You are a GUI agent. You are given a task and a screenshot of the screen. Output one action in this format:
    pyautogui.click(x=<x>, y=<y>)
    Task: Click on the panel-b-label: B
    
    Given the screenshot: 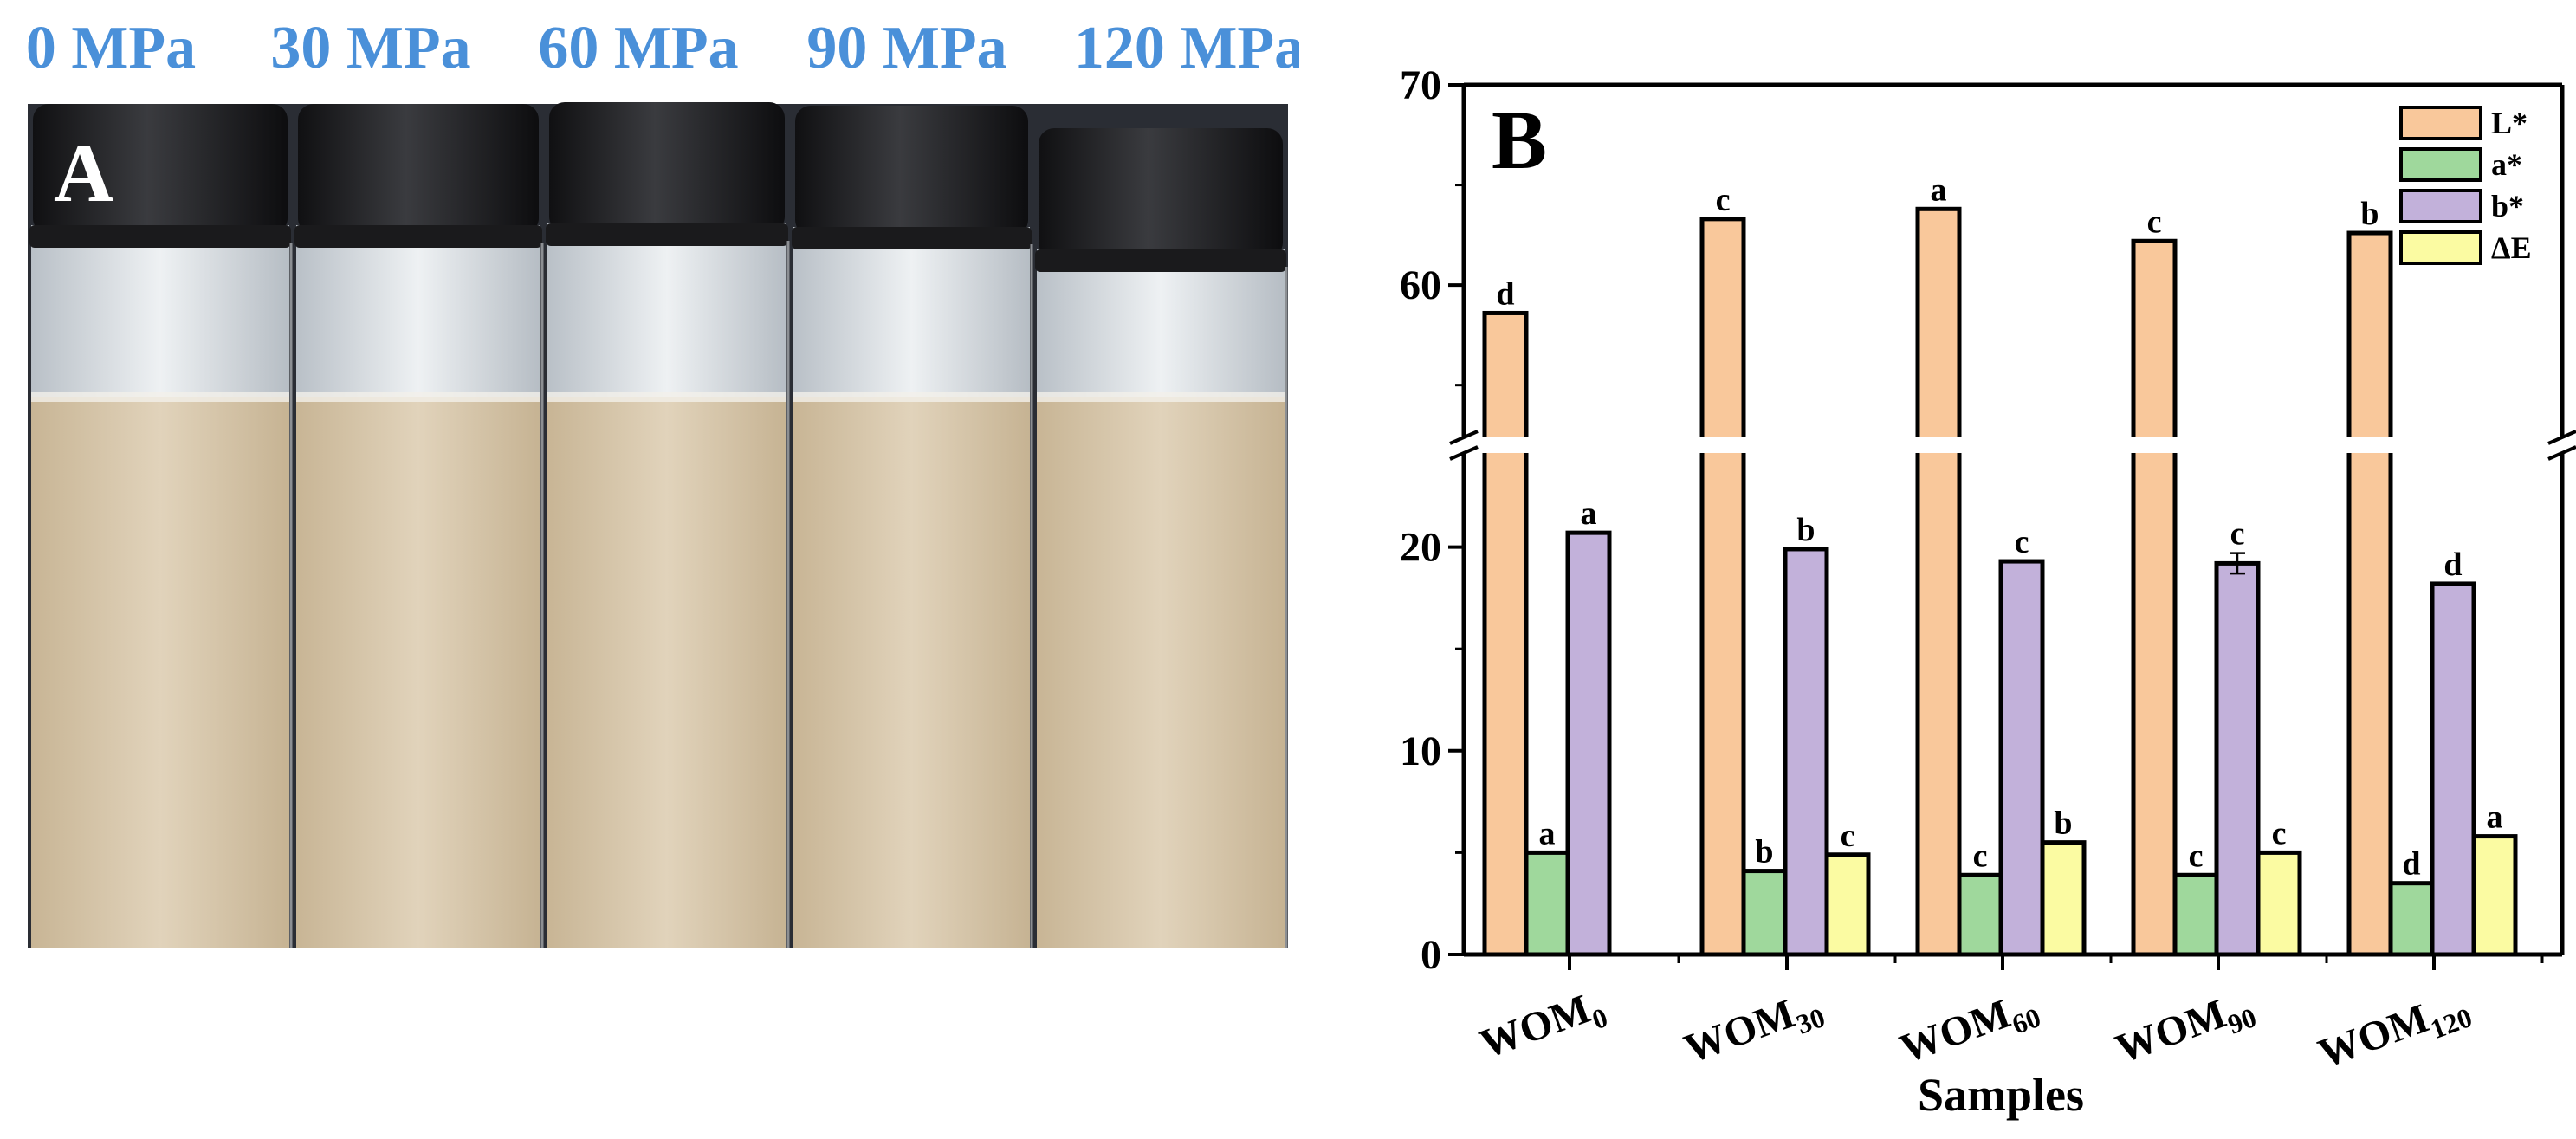 What is the action you would take?
    pyautogui.click(x=1519, y=140)
    